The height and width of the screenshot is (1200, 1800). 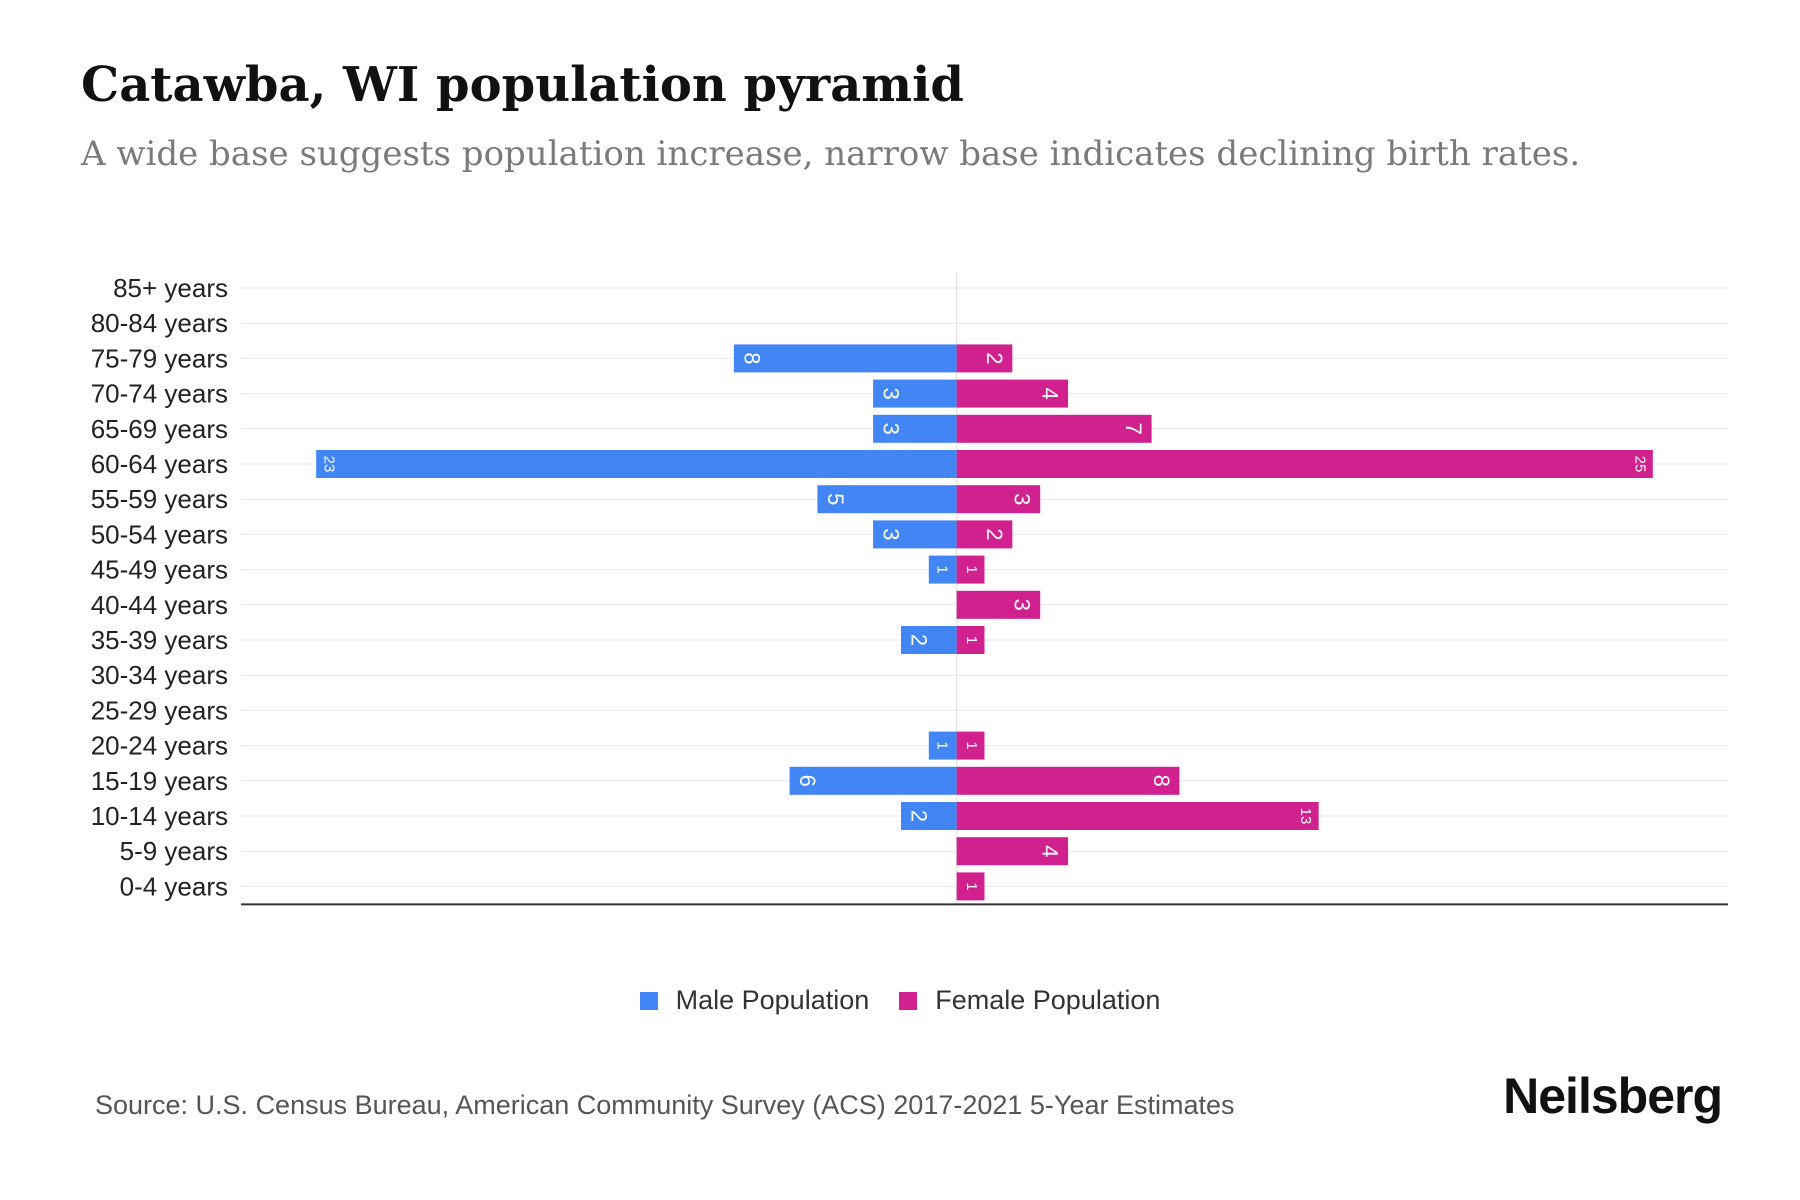 What do you see at coordinates (159, 534) in the screenshot?
I see `category-label: 50-54 years` at bounding box center [159, 534].